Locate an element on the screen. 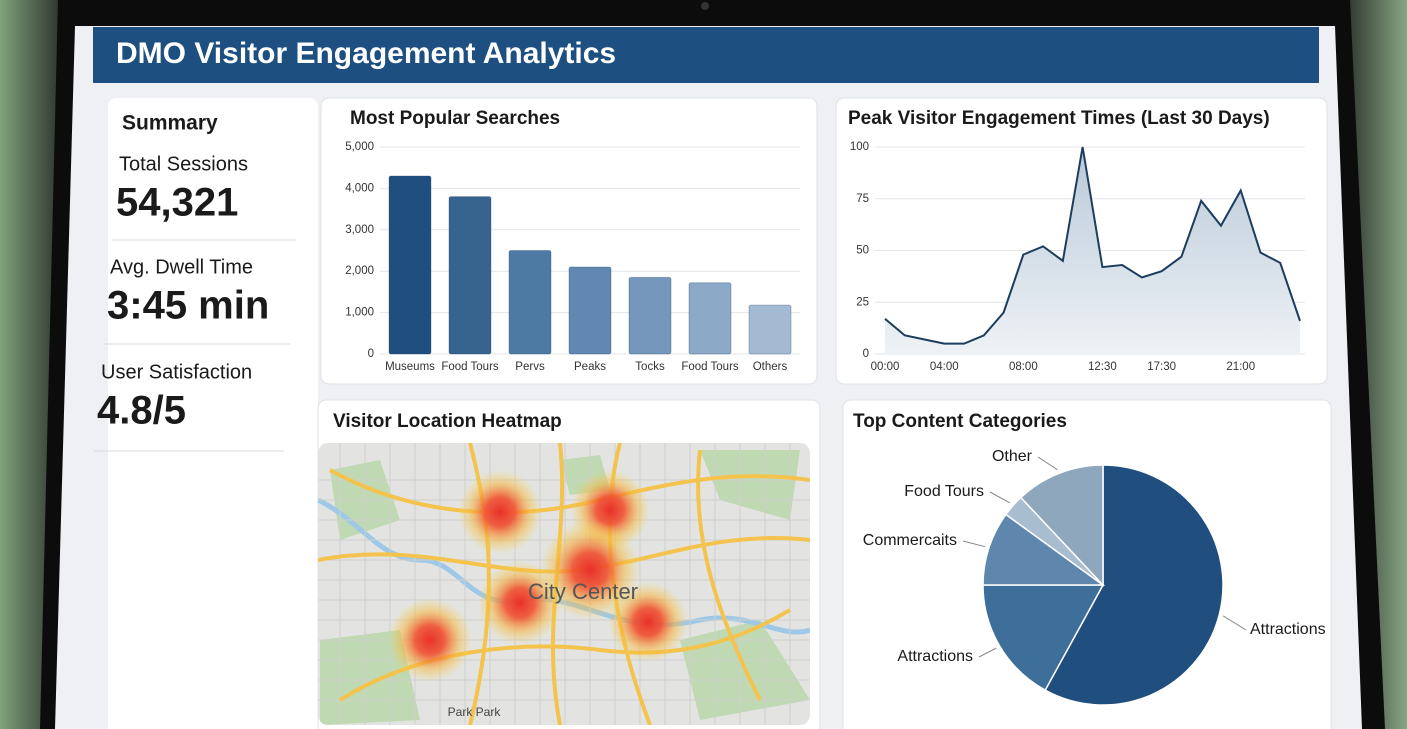 This screenshot has width=1407, height=729. y-tick-label: 1,000 is located at coordinates (359, 313).